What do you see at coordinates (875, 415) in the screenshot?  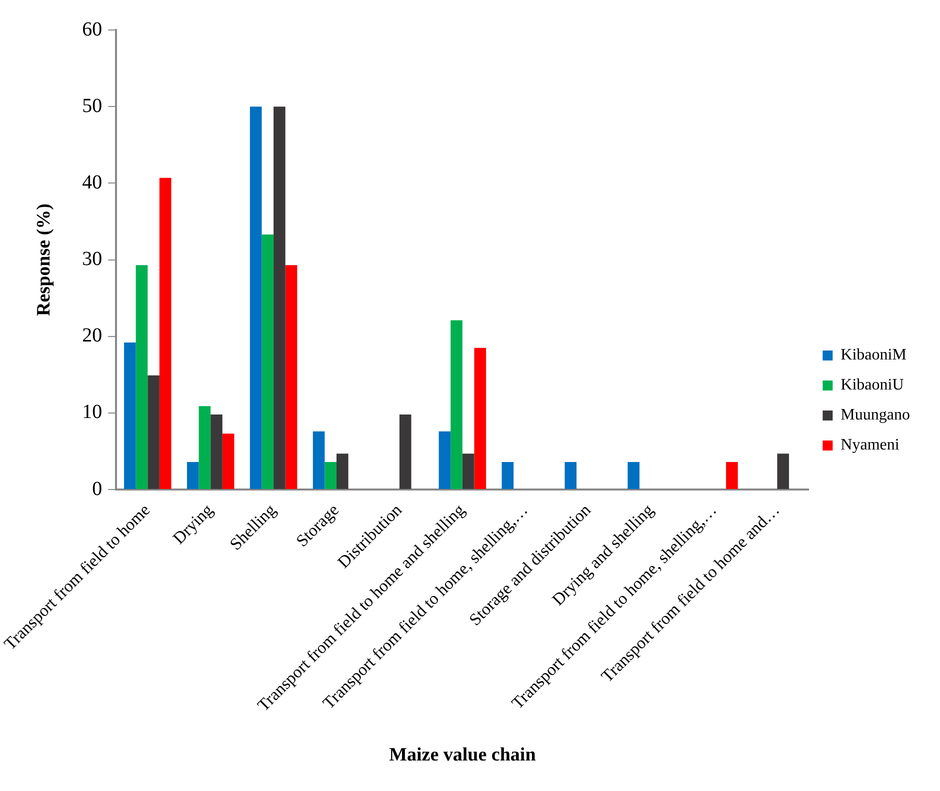 I see `legend-label: Muungano` at bounding box center [875, 415].